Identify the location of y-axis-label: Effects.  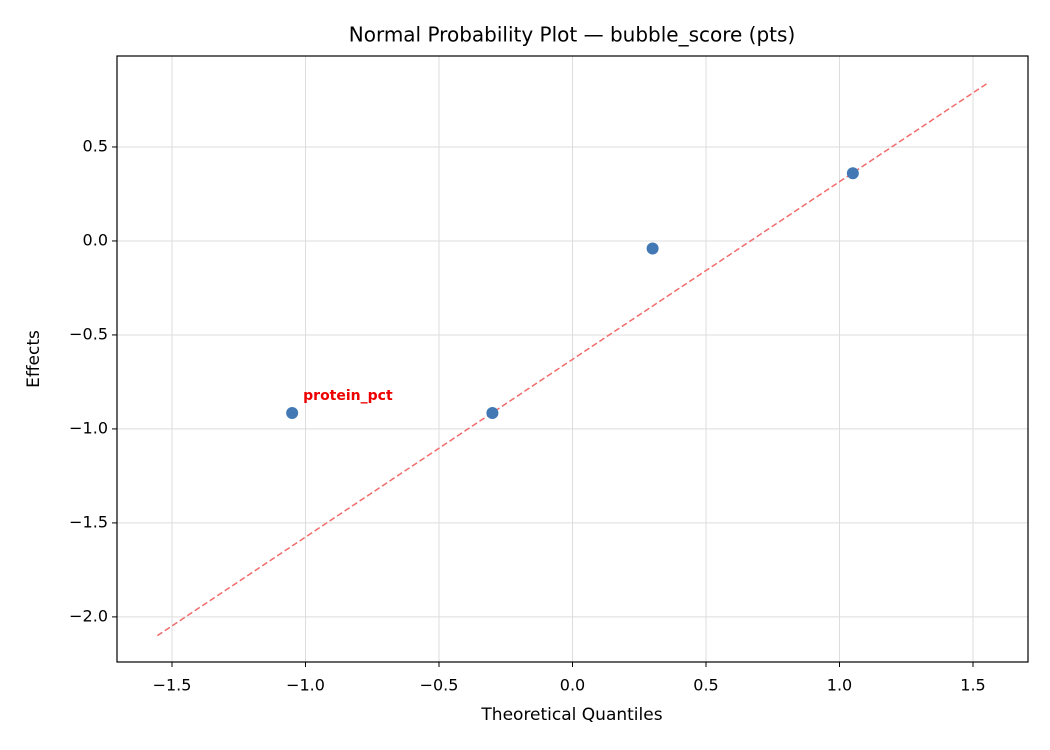
(34, 359).